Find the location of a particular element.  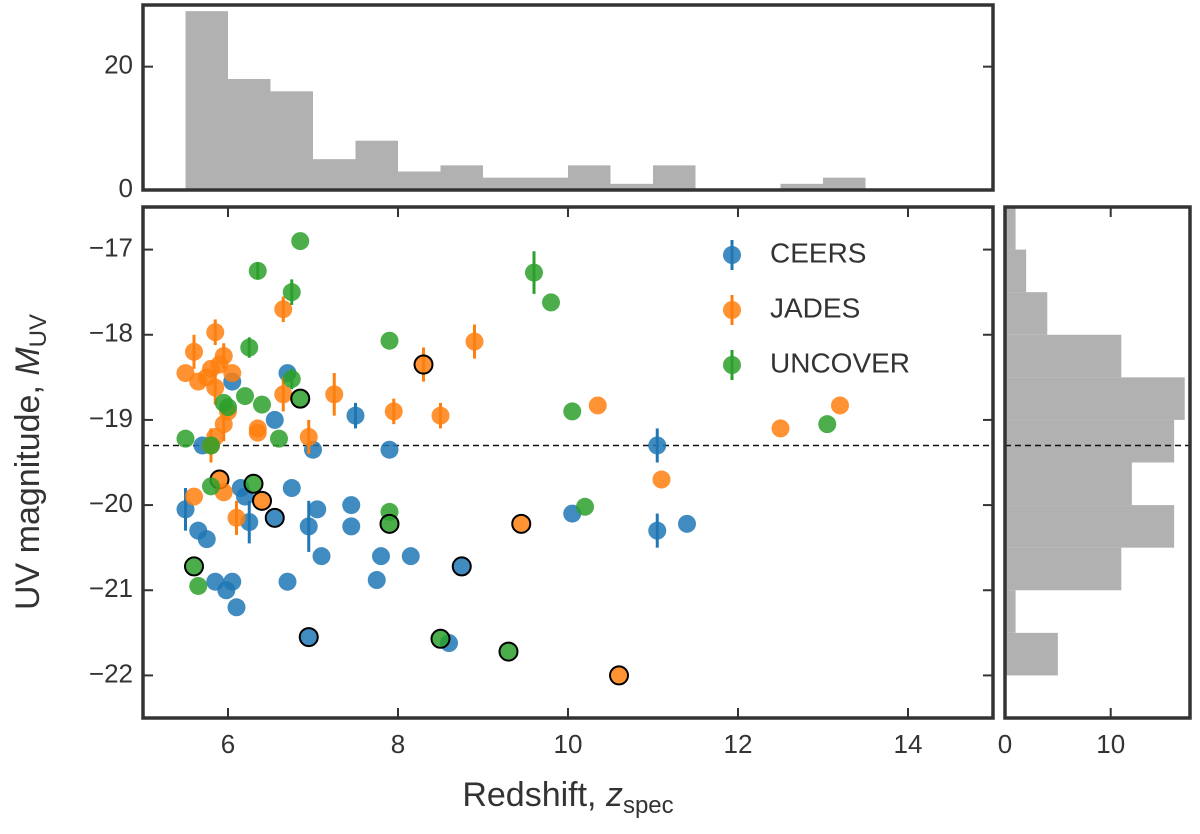

y-axis-label: UV magnitude, MUV is located at coordinates (30, 462).